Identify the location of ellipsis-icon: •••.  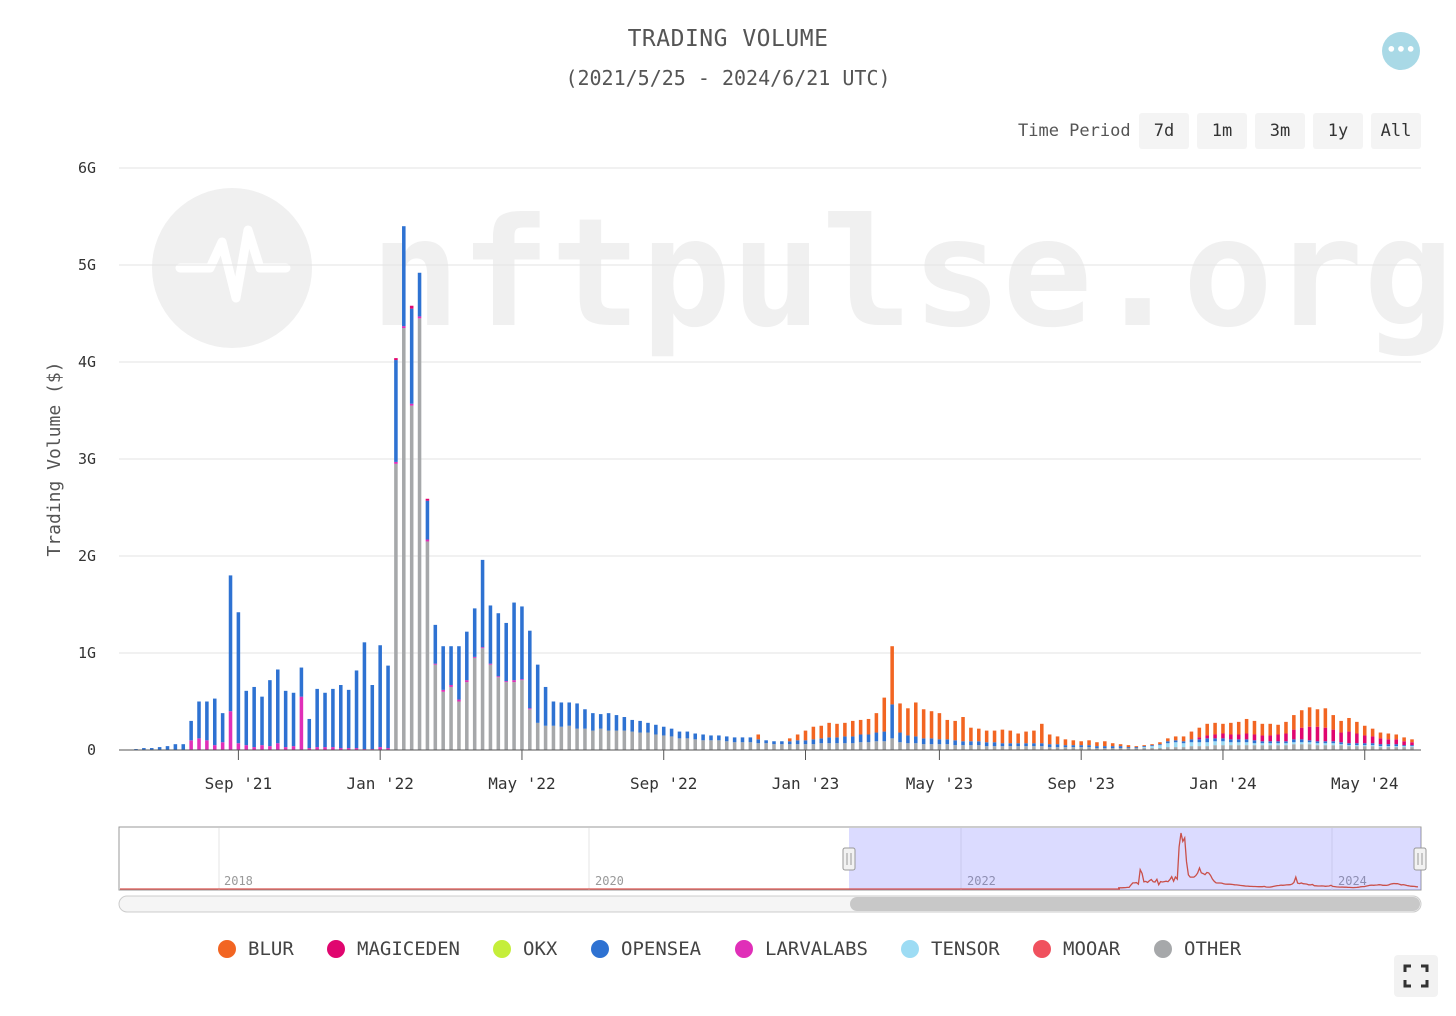
(1401, 49).